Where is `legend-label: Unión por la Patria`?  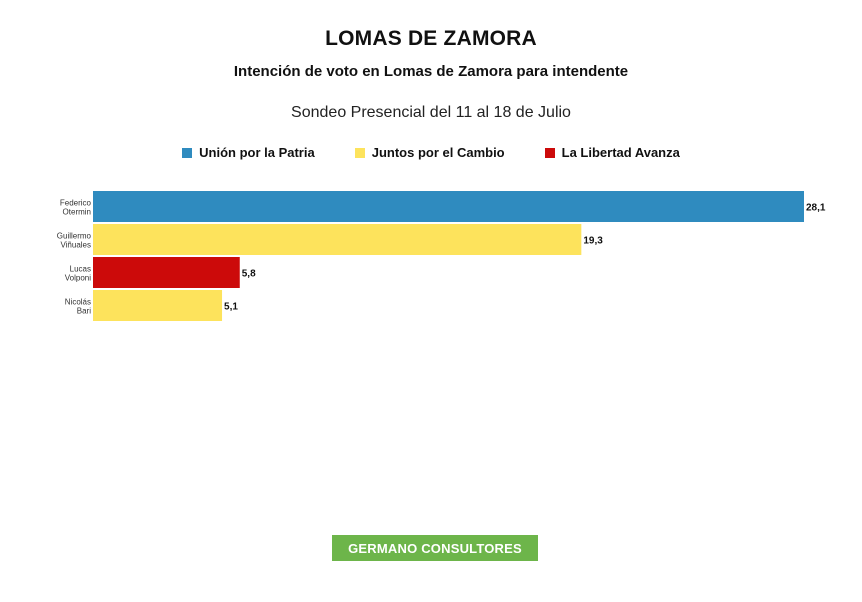
legend-label: Unión por la Patria is located at coordinates (257, 152).